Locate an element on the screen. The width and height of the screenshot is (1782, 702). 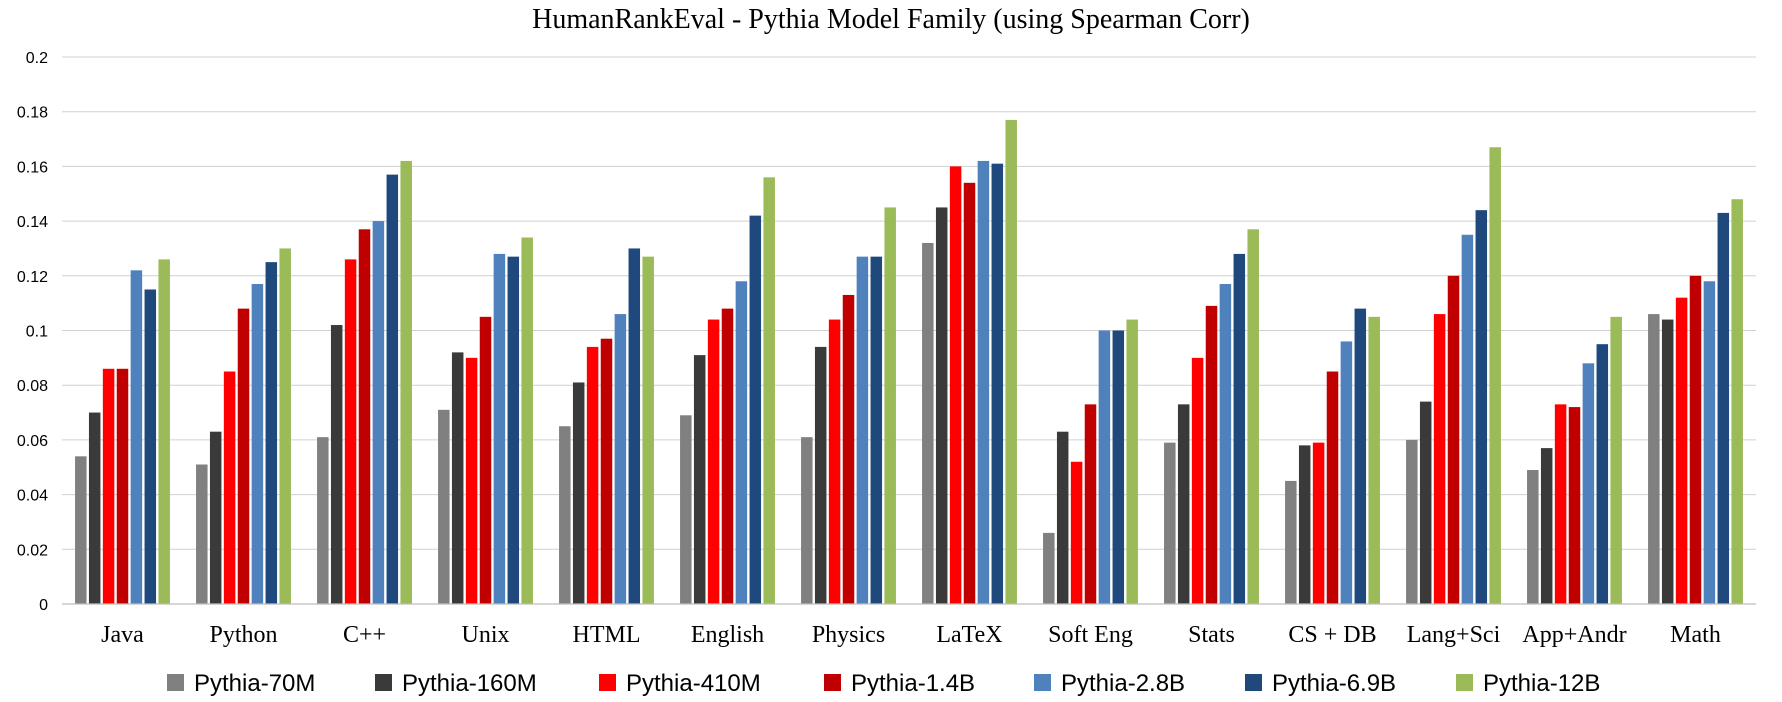
x-category-label: Math is located at coordinates (1695, 635).